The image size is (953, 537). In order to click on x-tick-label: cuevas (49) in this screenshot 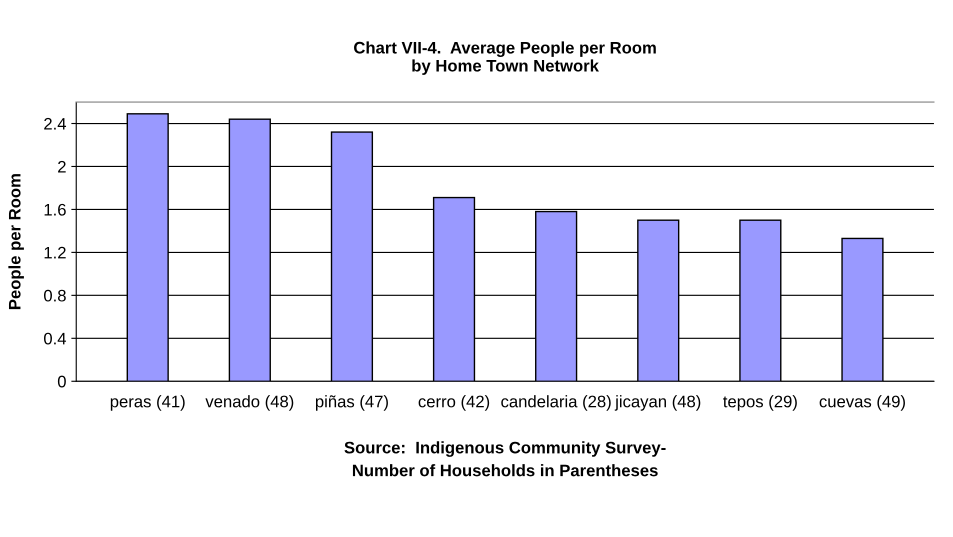, I will do `click(862, 403)`.